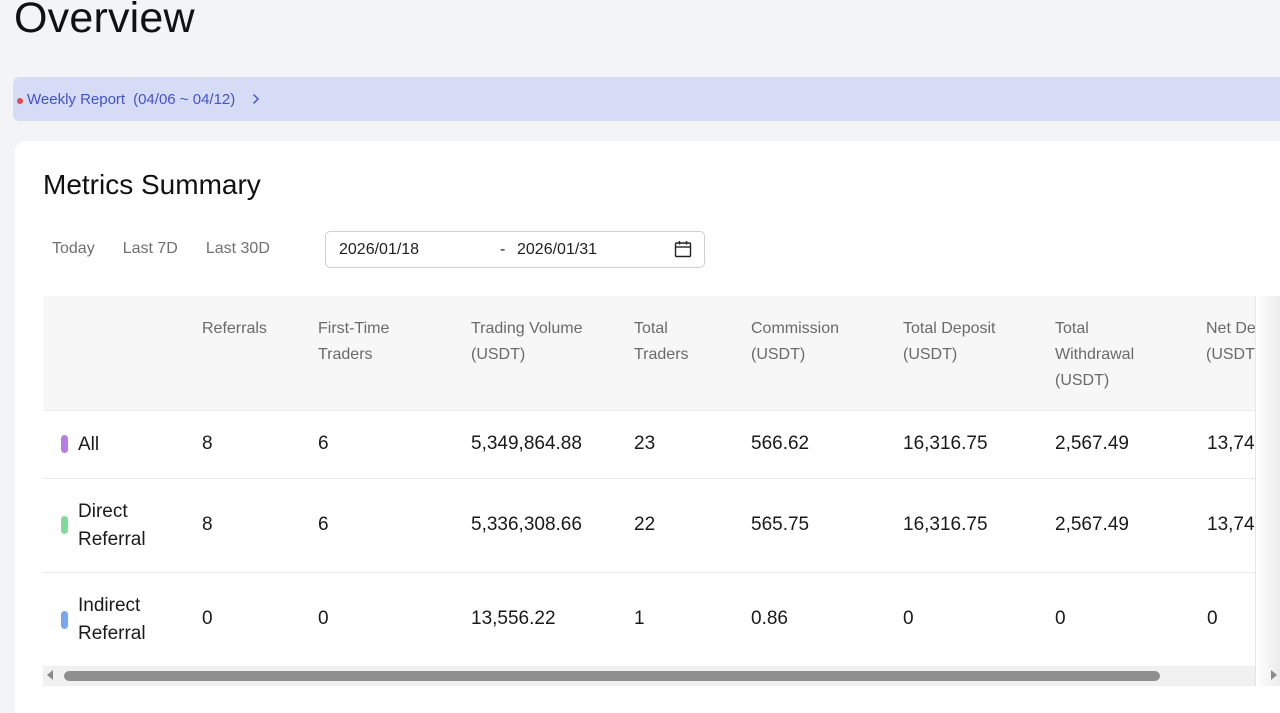 The width and height of the screenshot is (1280, 713). Describe the element at coordinates (150, 248) in the screenshot. I see `filter-last-7d: Last 7D` at that location.